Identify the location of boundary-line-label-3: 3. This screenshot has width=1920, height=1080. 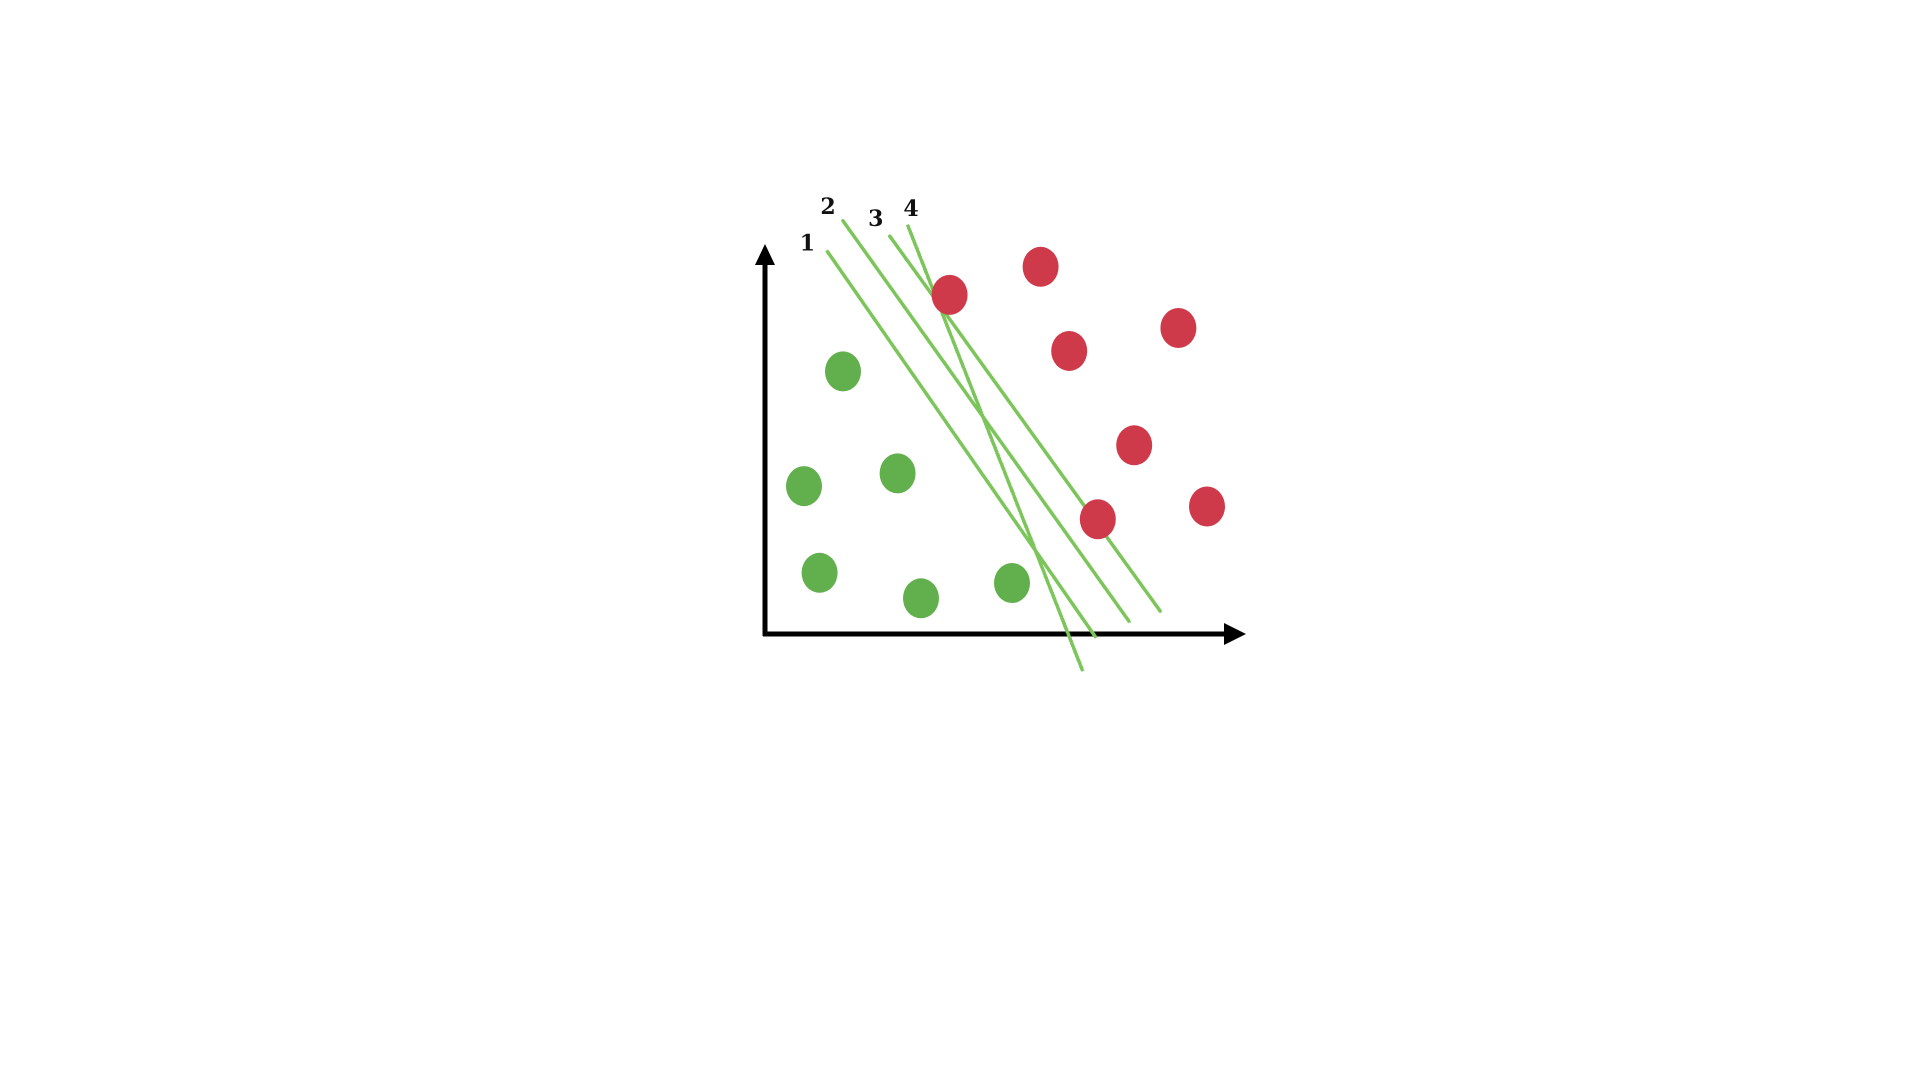
(875, 219).